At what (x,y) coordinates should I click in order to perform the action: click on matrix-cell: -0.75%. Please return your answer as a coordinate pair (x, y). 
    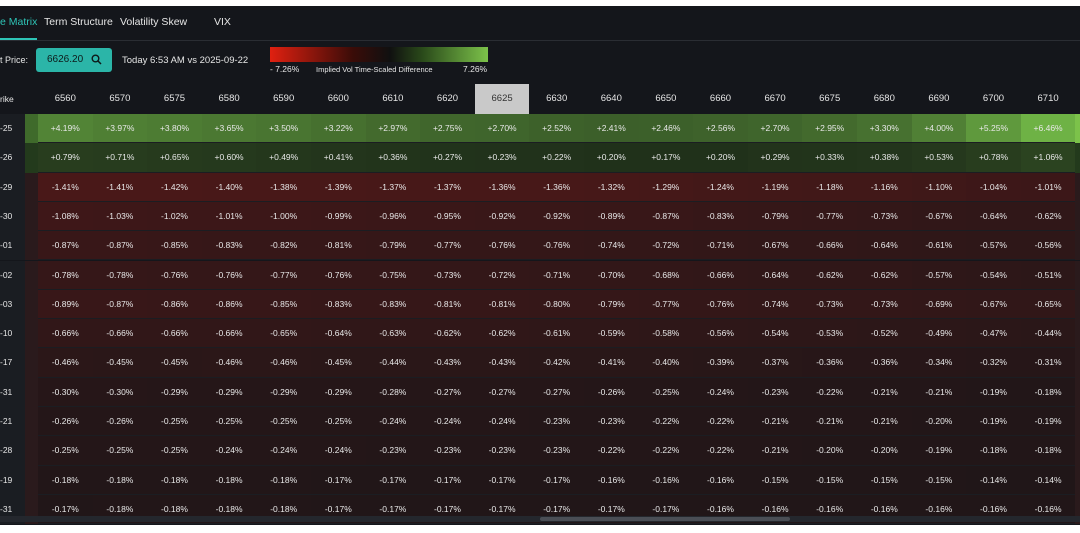
    Looking at the image, I should click on (393, 275).